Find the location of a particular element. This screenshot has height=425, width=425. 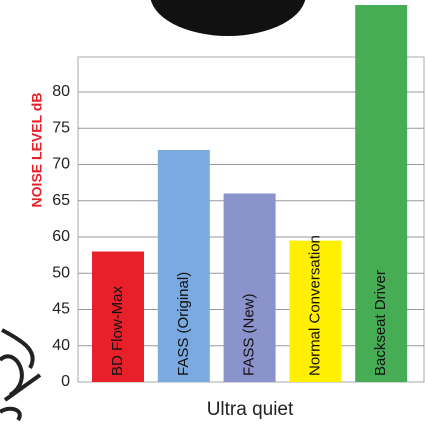

y-tick-label: 45 is located at coordinates (61, 309).